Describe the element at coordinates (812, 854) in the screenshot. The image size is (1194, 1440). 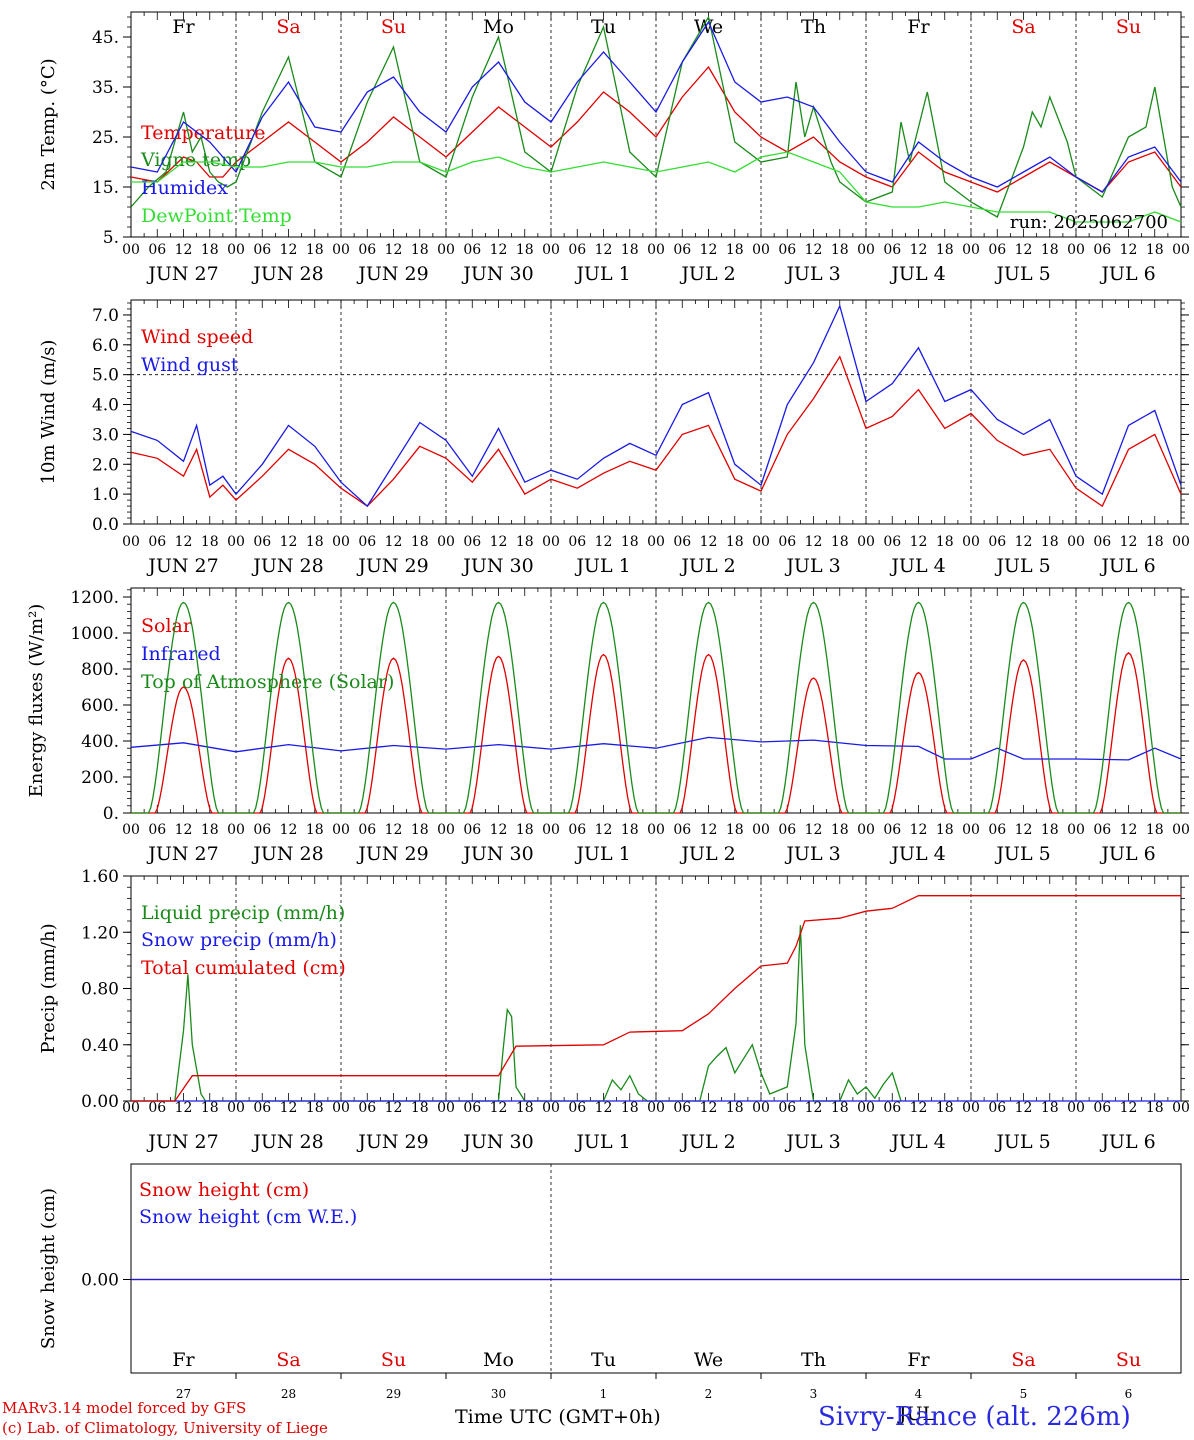
I see `date-label: JUL 3` at that location.